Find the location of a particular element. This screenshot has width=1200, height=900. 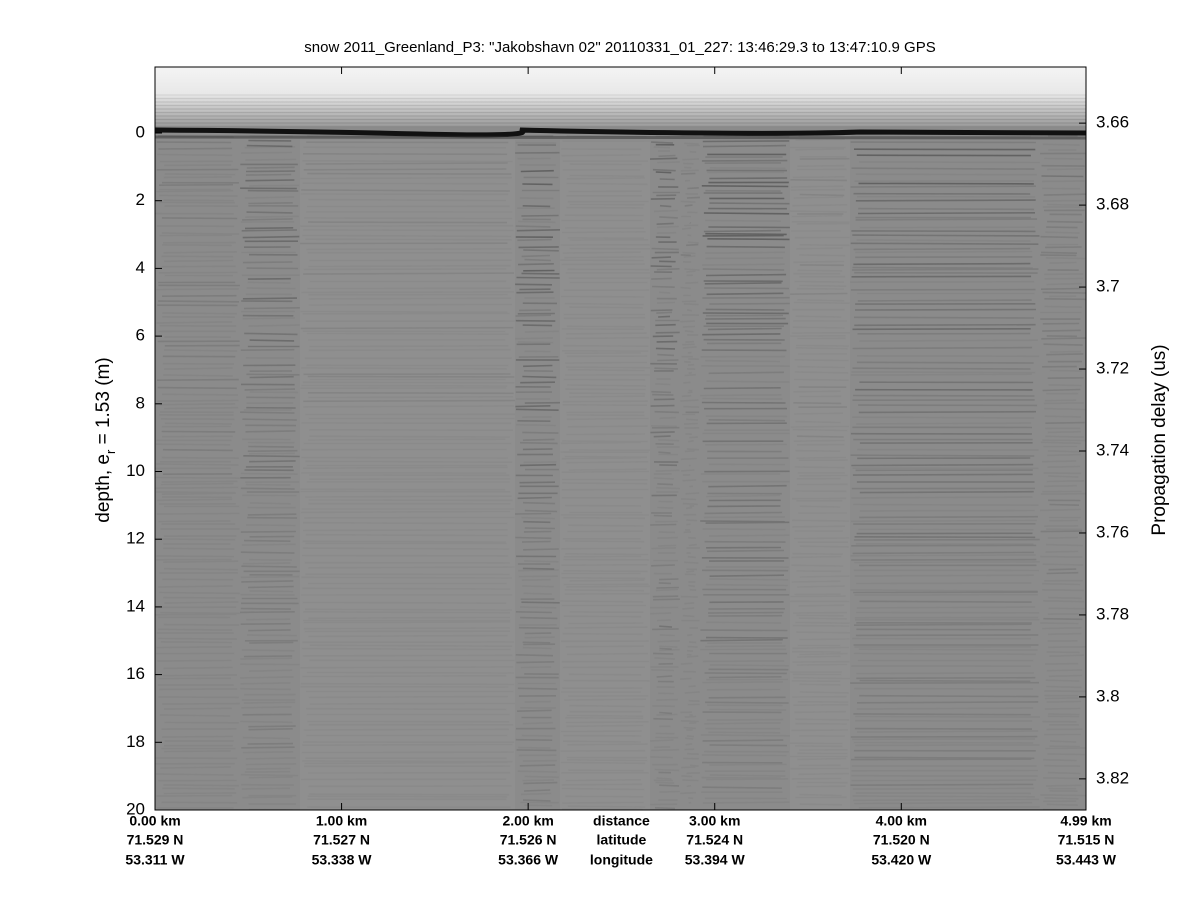

y2-tick-label: 3.66 is located at coordinates (1112, 122).